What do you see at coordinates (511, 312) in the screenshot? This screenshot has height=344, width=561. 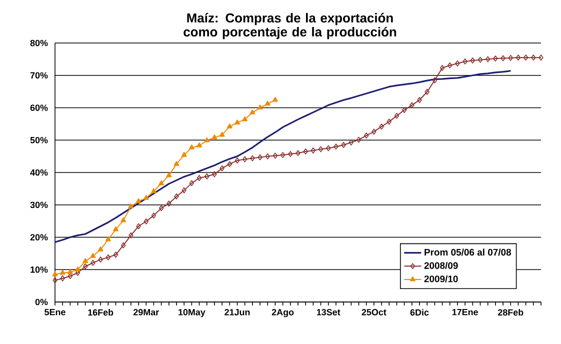 I see `x-tick-label: 28Feb` at bounding box center [511, 312].